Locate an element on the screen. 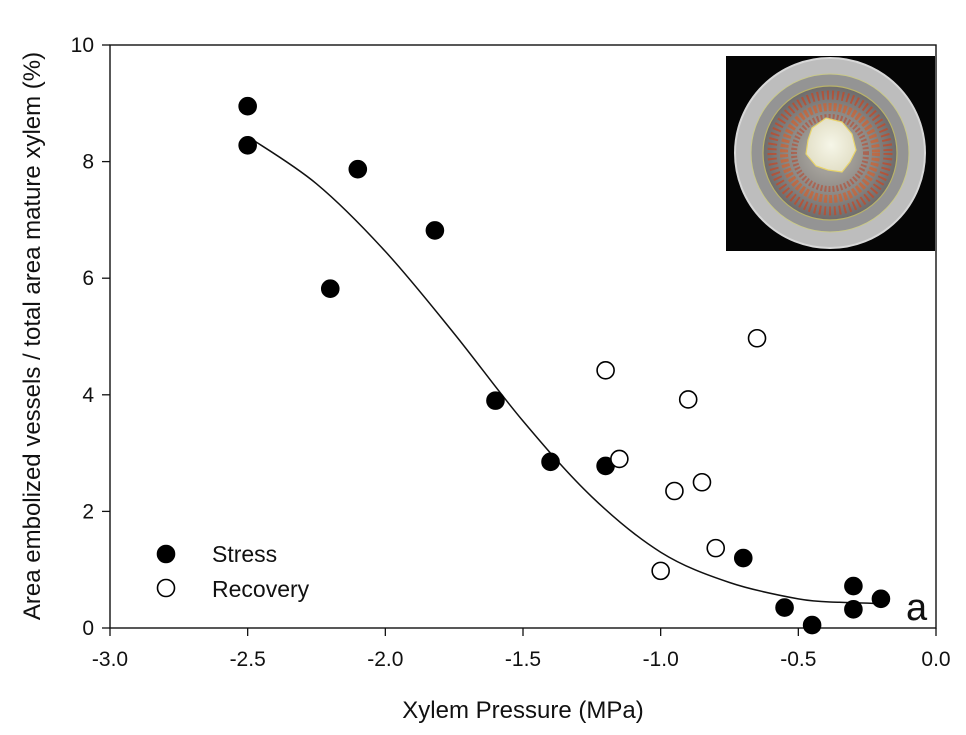  xylem-cross-section-image is located at coordinates (830, 153).